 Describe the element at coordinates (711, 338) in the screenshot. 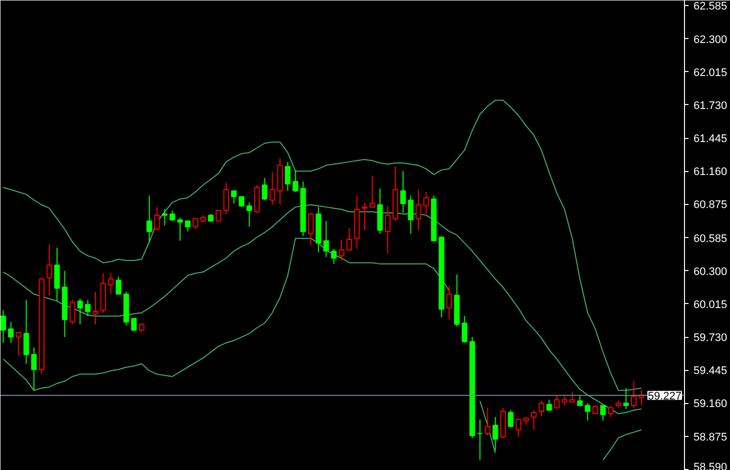

I see `y-tick-label: 59.730` at that location.